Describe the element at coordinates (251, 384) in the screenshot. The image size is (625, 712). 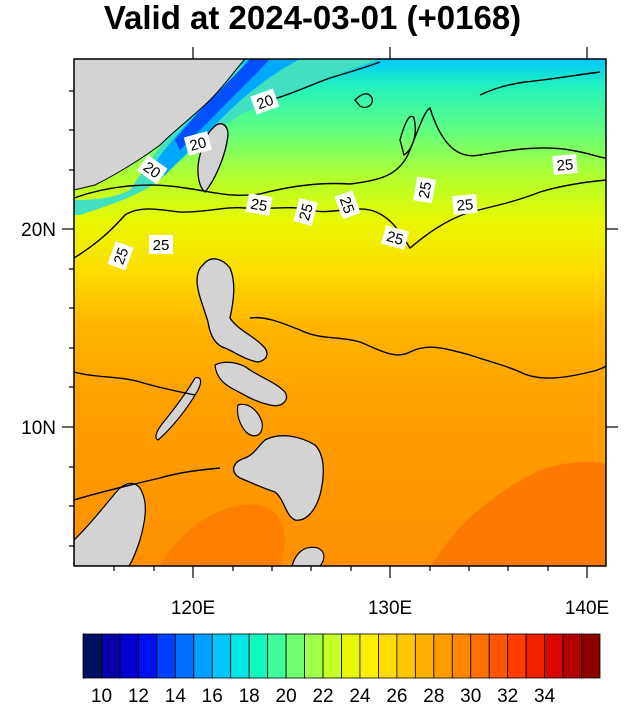
I see `land-visayas` at that location.